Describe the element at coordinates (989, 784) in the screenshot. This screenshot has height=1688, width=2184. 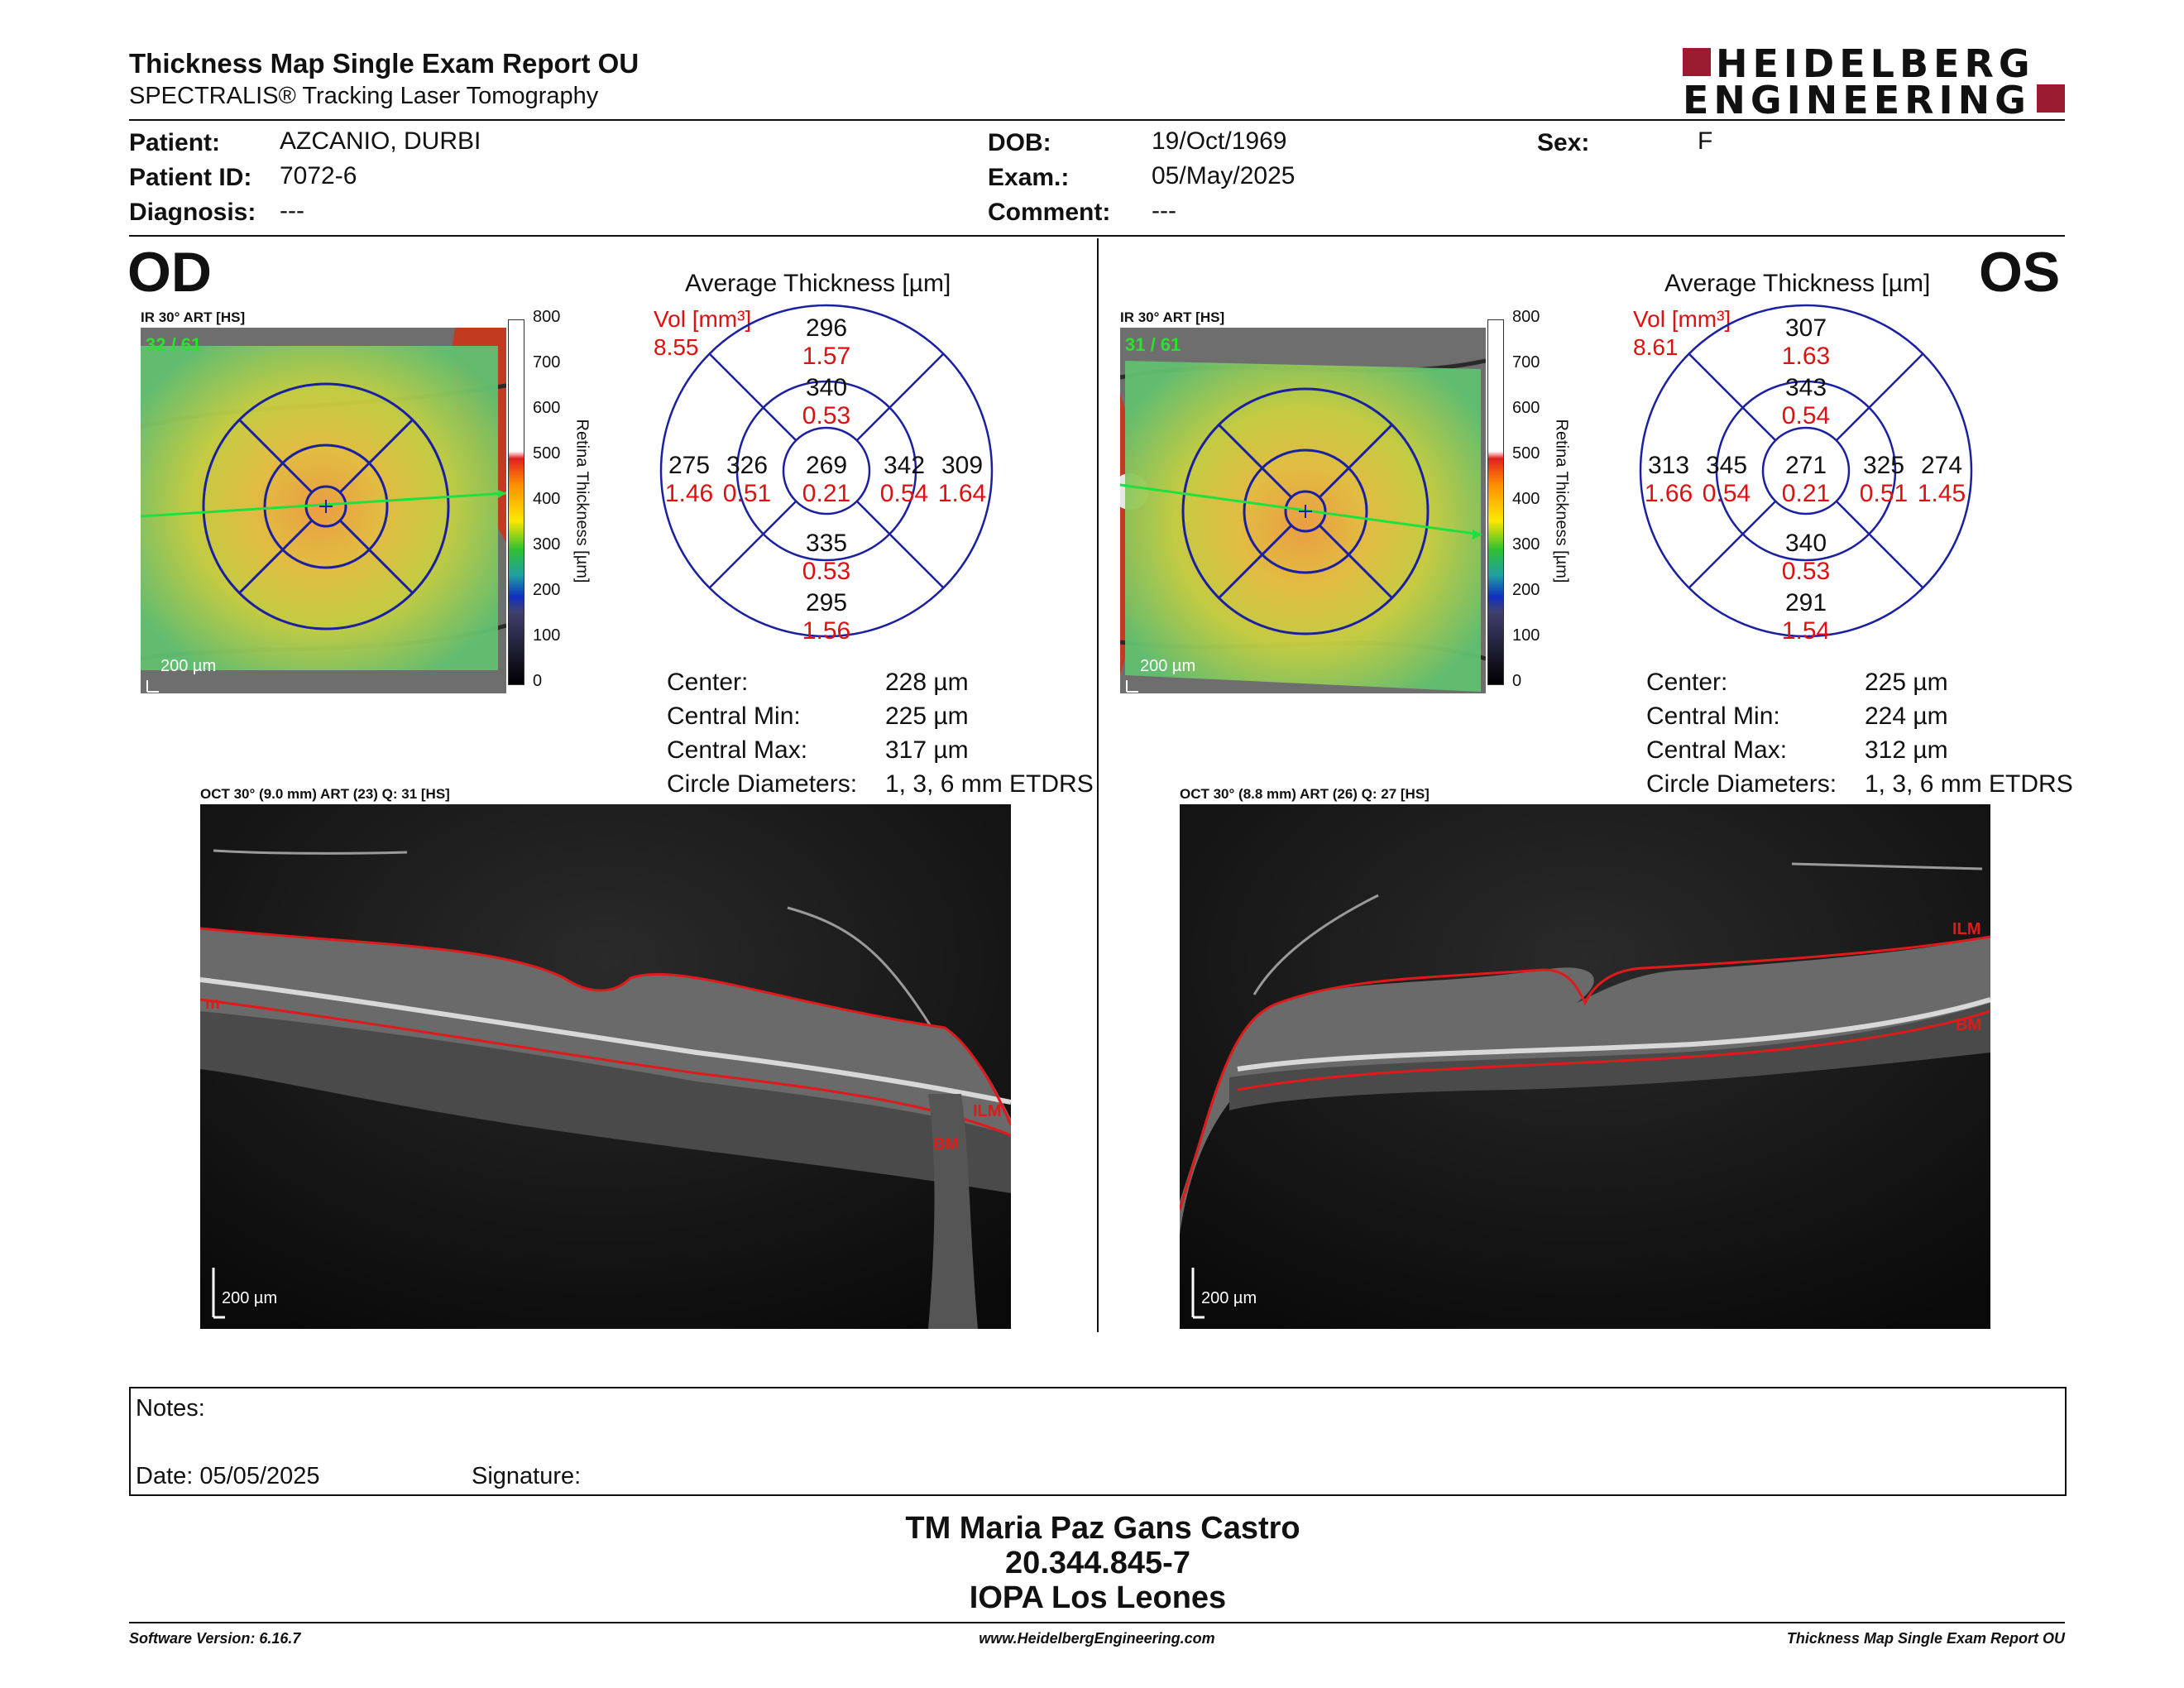
I see `od-circ-value: 1, 3, 6 mm ETDRS` at that location.